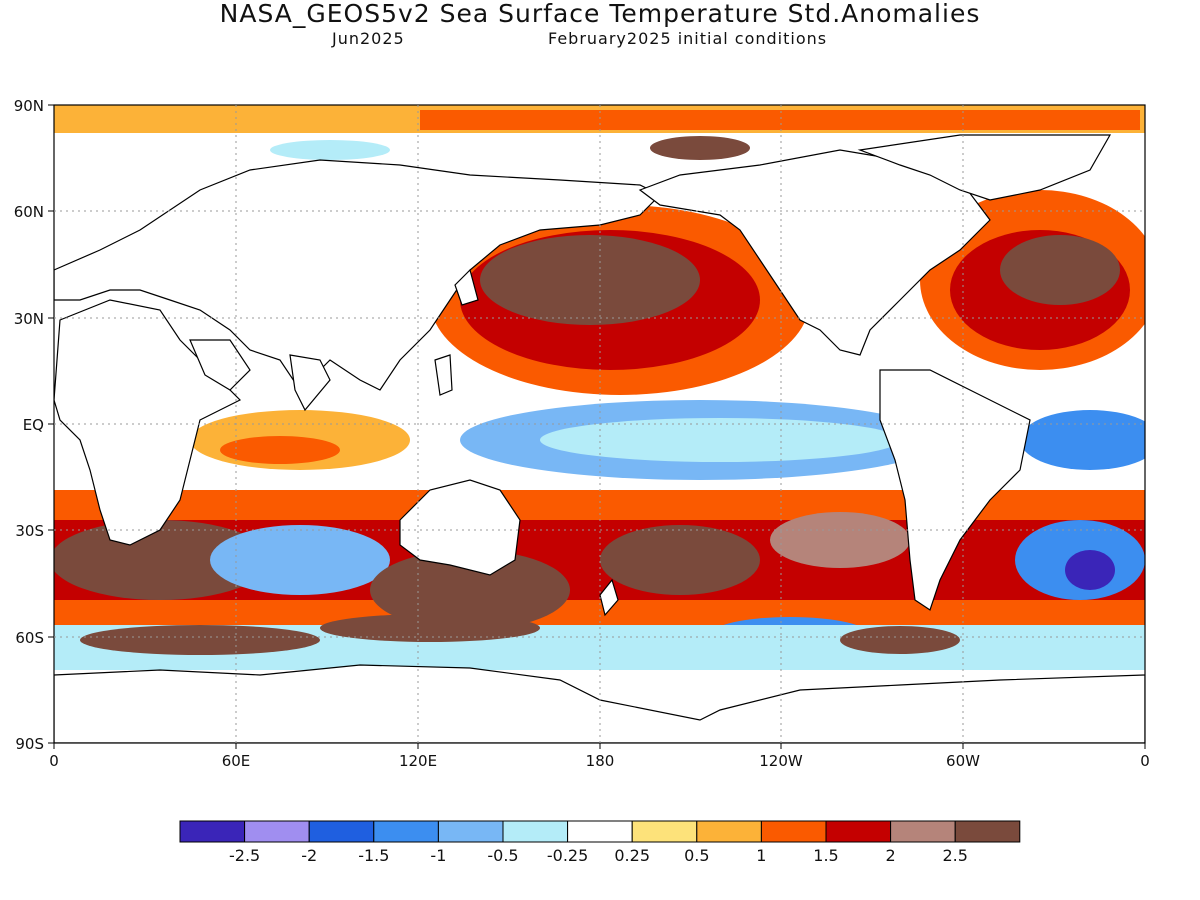 This screenshot has width=1200, height=900. What do you see at coordinates (236, 761) in the screenshot?
I see `lon-label: 60E` at bounding box center [236, 761].